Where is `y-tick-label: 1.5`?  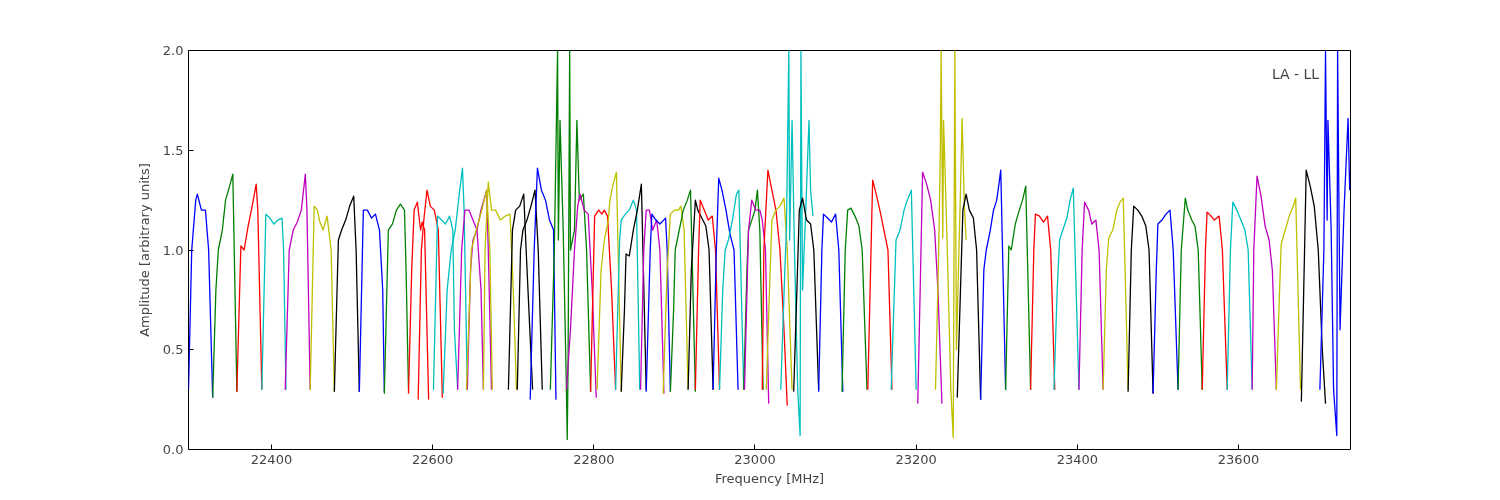
y-tick-label: 1.5 is located at coordinates (173, 150).